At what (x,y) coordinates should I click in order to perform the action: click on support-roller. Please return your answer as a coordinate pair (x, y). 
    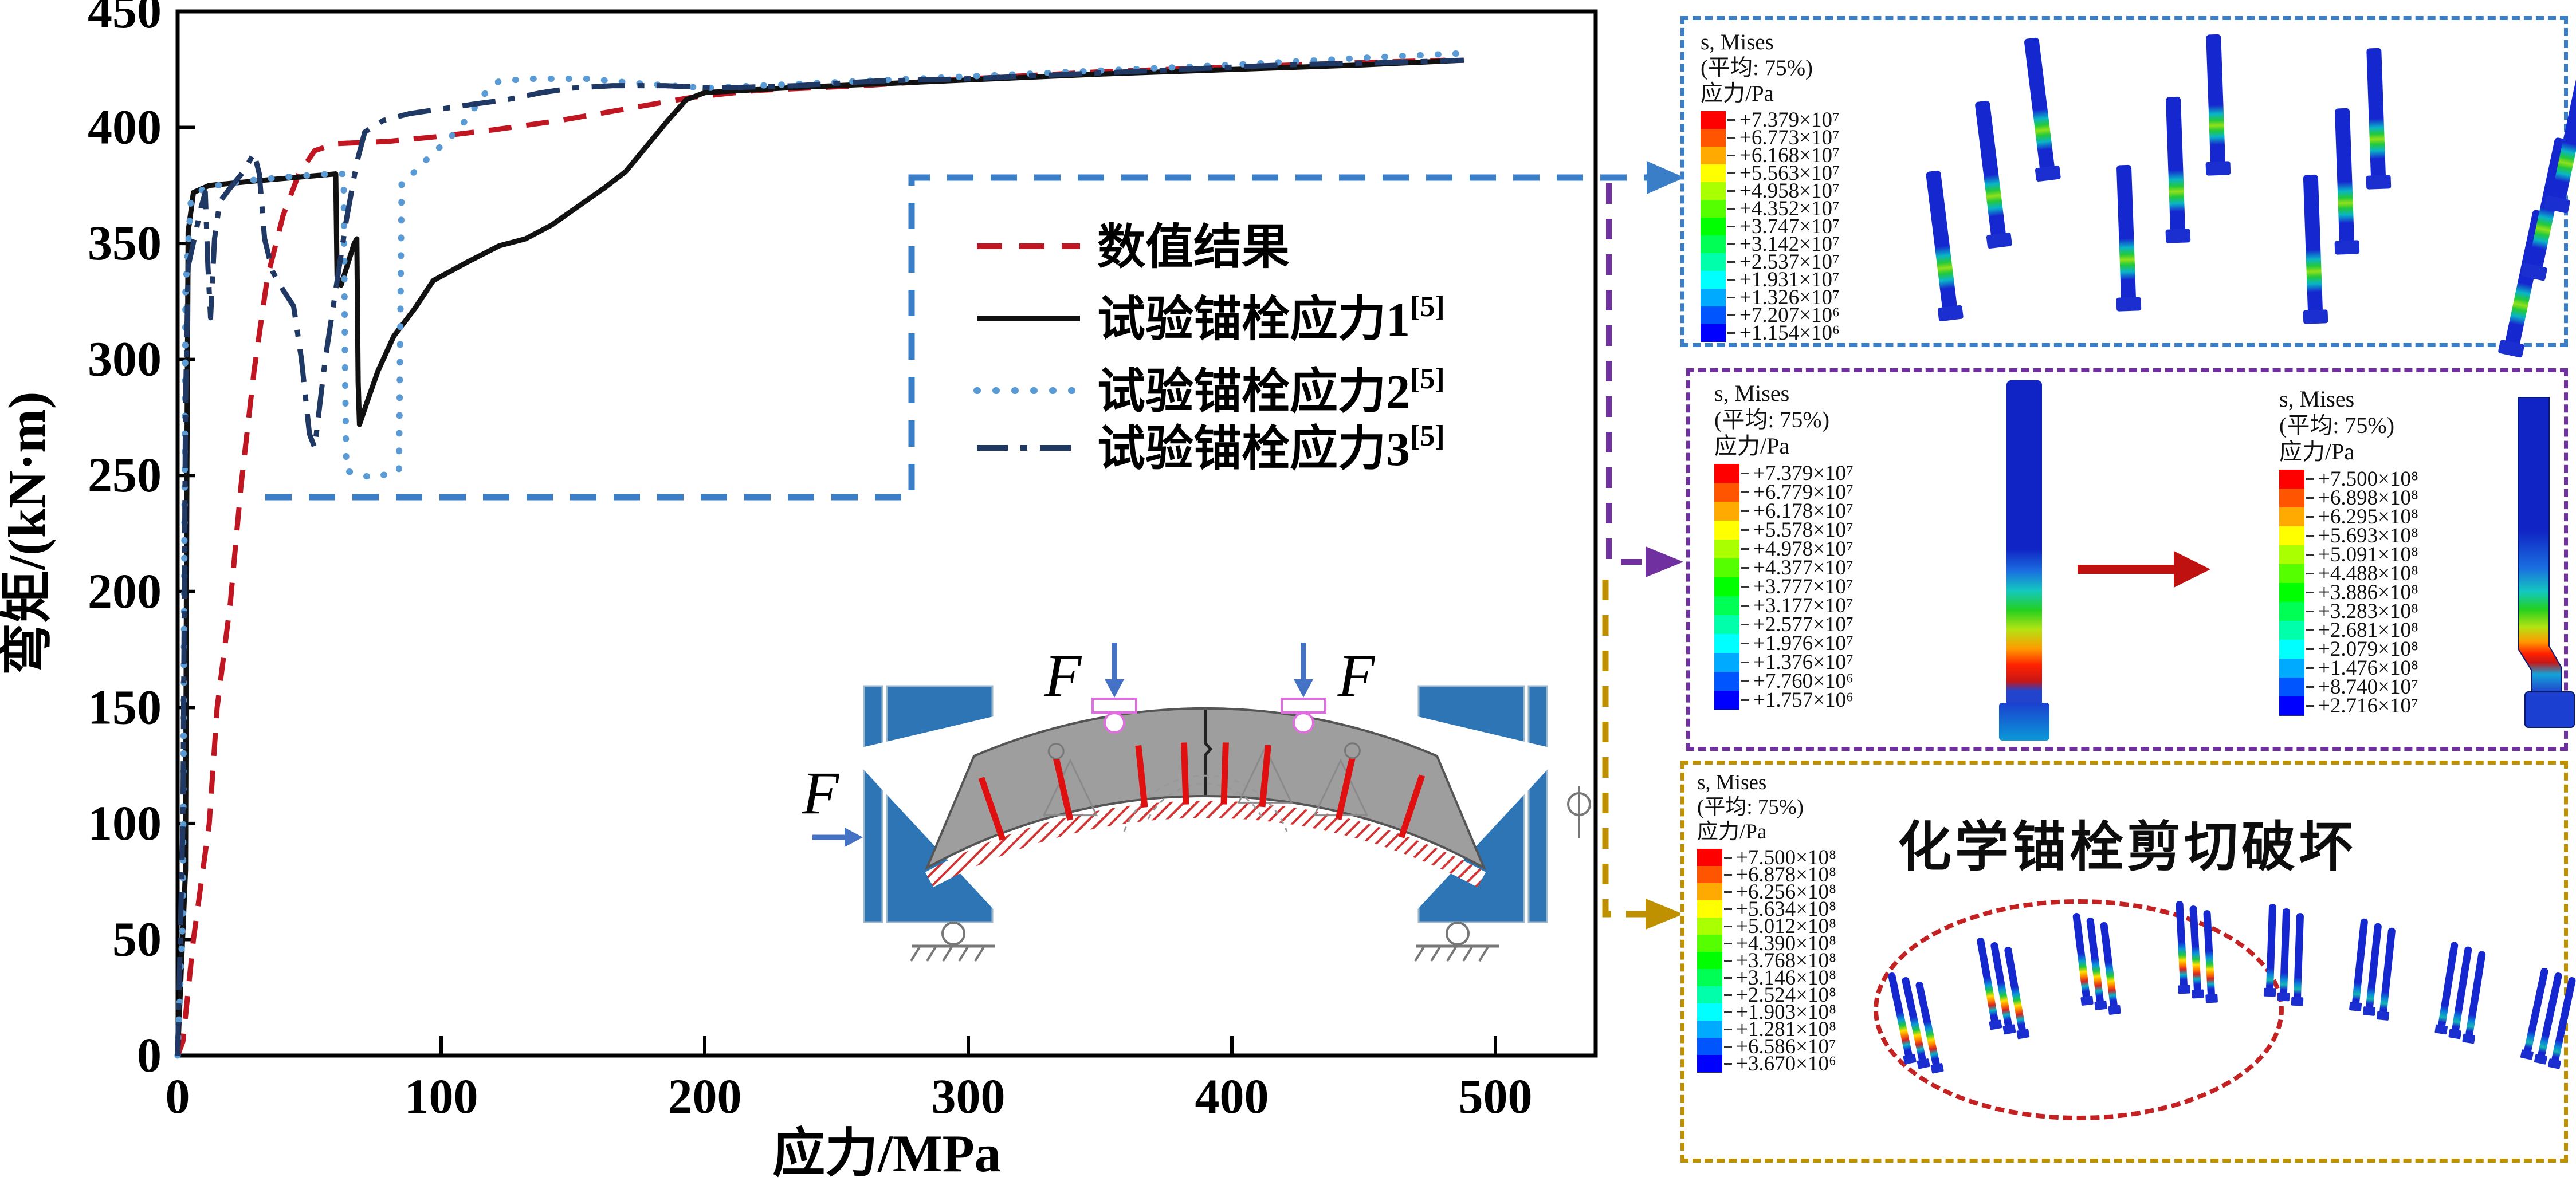
    Looking at the image, I should click on (1458, 934).